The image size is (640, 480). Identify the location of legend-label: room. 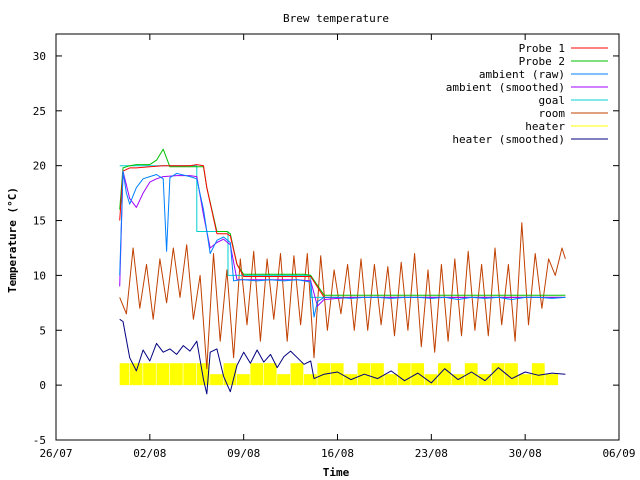
(552, 113).